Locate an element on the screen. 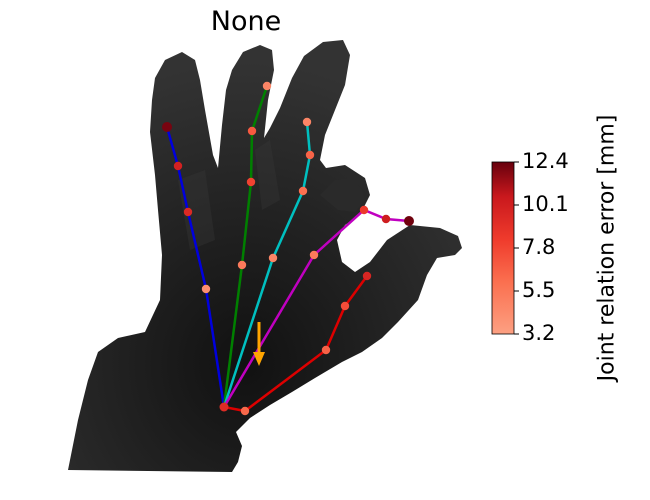 The image size is (650, 500). colorbar-label: Joint relation error [mm] is located at coordinates (607, 248).